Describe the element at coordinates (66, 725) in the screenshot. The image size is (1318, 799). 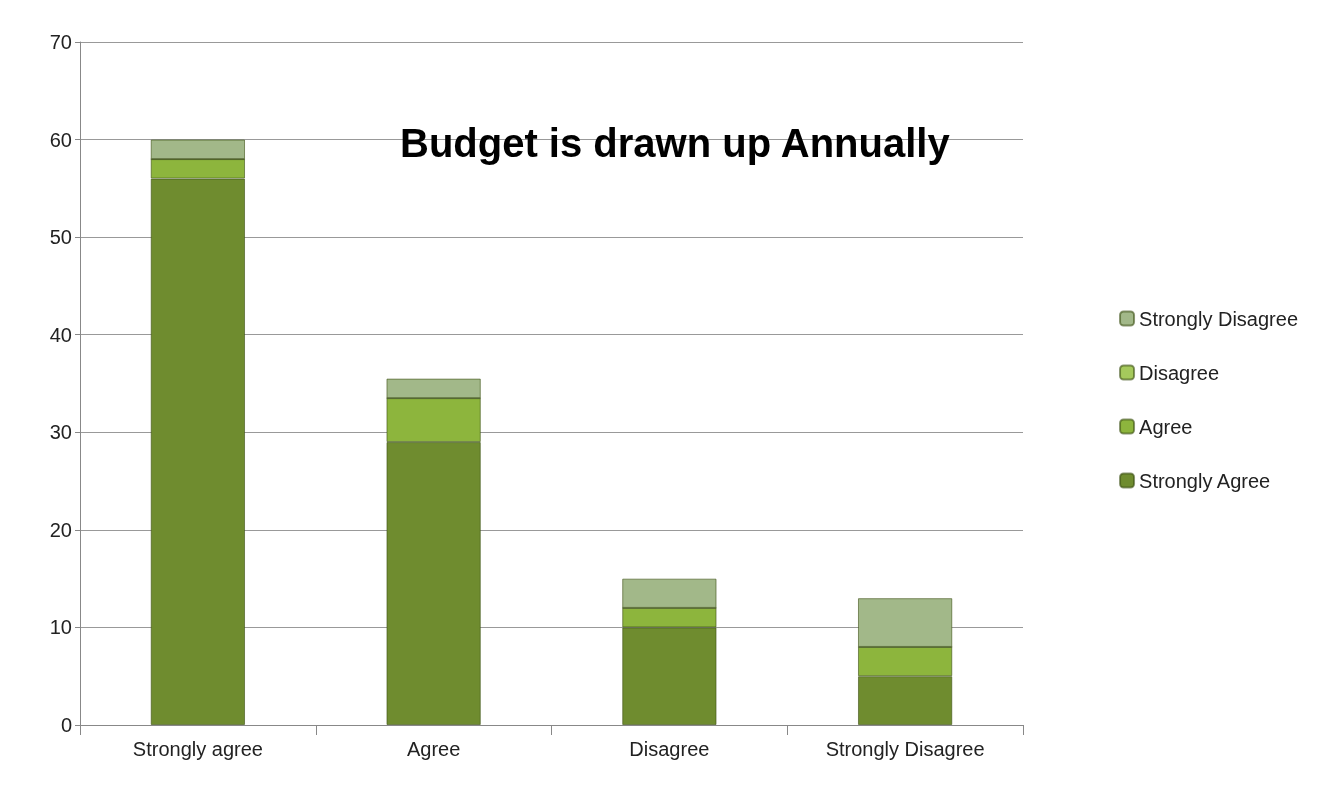
I see `y-tick-label: 0` at that location.